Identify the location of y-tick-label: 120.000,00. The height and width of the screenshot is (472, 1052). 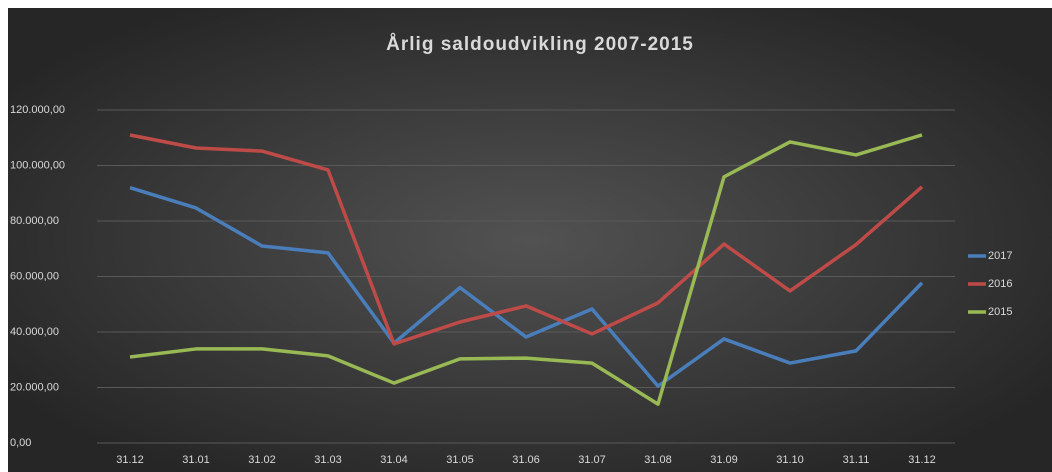
(37, 110).